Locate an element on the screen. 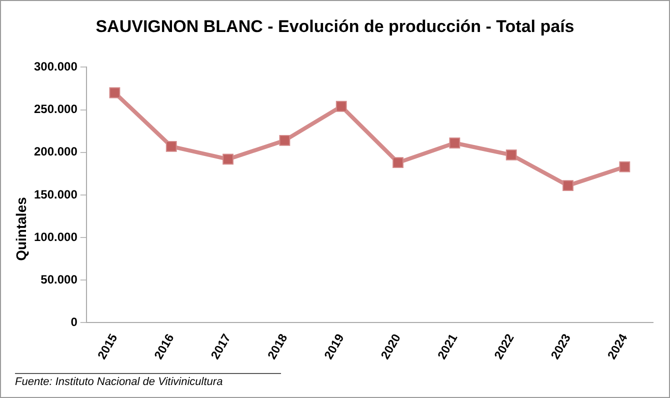 Image resolution: width=670 pixels, height=398 pixels. y-tick-label: 0 is located at coordinates (74, 321).